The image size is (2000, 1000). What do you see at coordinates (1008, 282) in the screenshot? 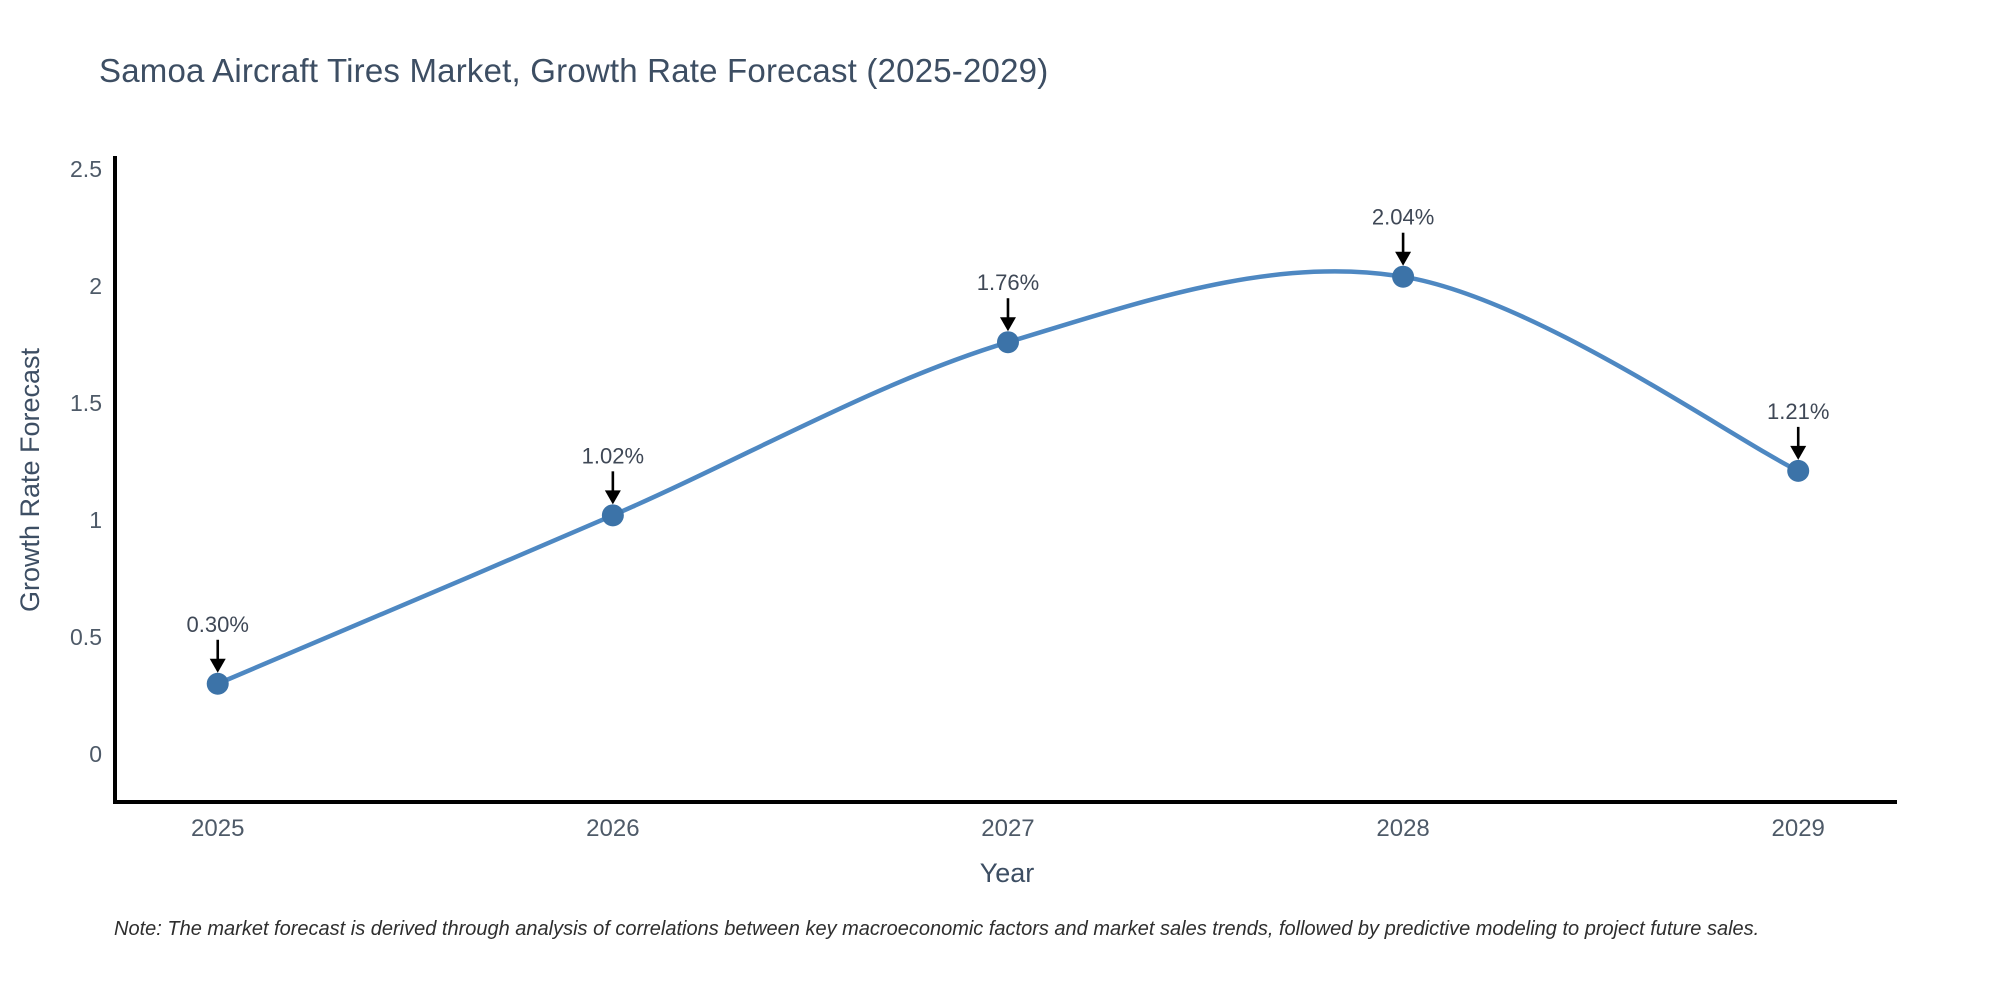
I see `point-annotation-label: 1.76%` at bounding box center [1008, 282].